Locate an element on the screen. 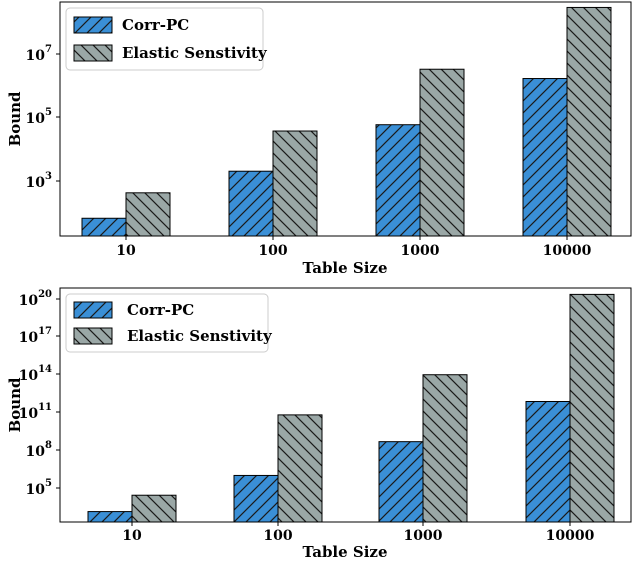 This screenshot has width=634, height=562. bottom-x-axis-label: Table Size is located at coordinates (345, 552).